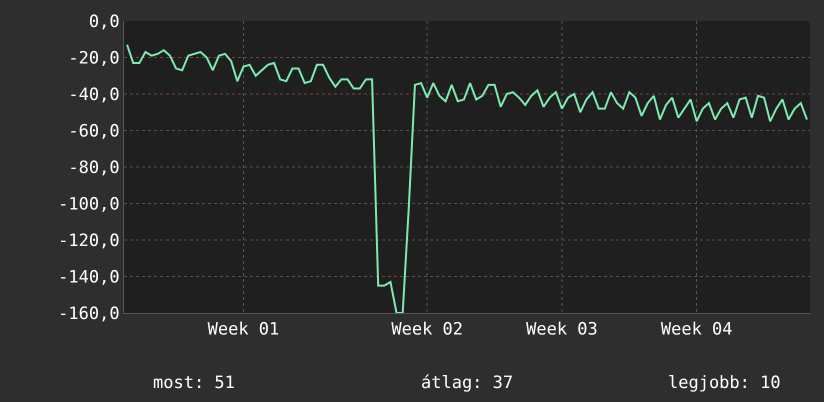 The height and width of the screenshot is (402, 824). I want to click on y-tick-label: -80,0, so click(94, 168).